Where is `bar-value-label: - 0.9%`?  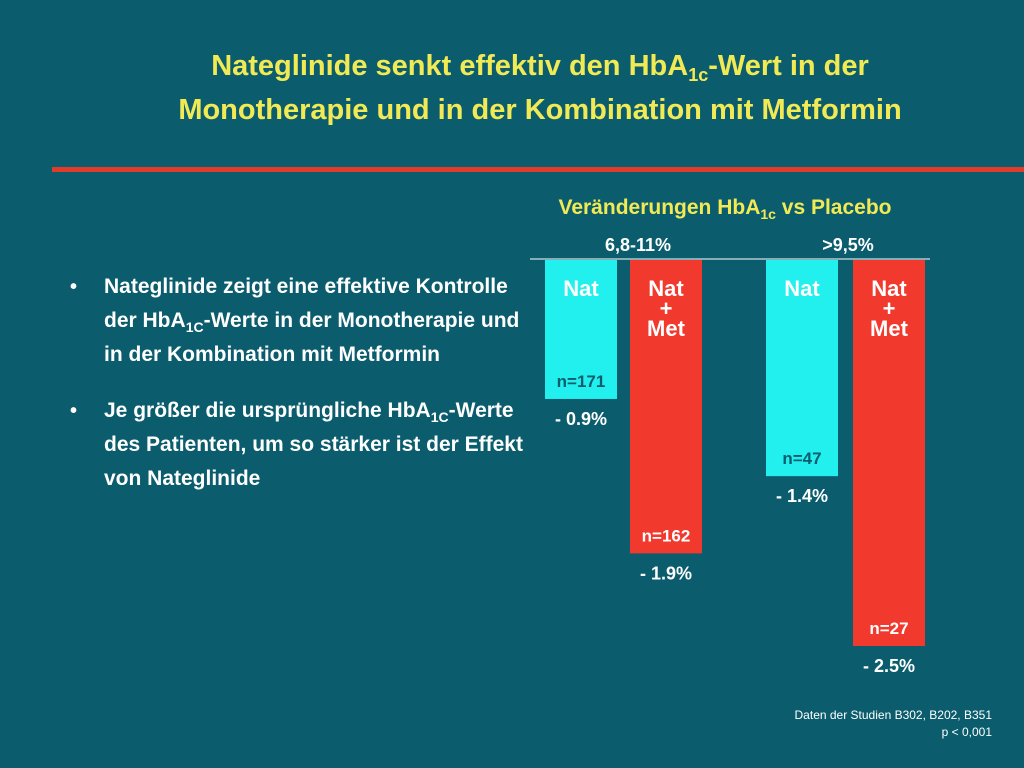
bar-value-label: - 0.9% is located at coordinates (581, 419).